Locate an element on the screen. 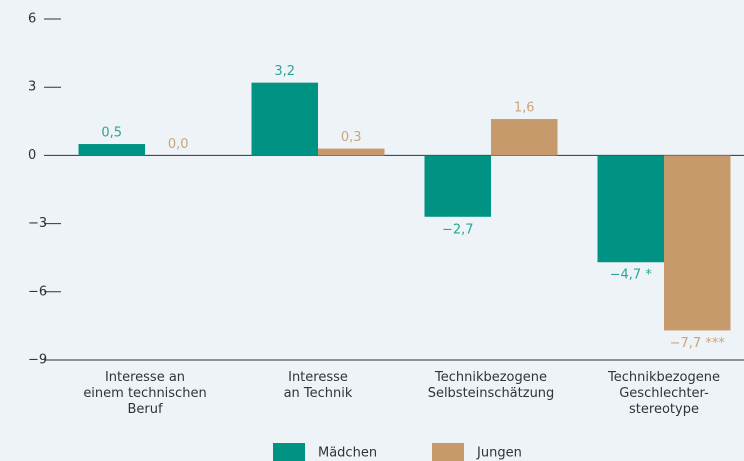 This screenshot has height=461, width=744. x-tick-label: Interesse an Technik is located at coordinates (318, 385).